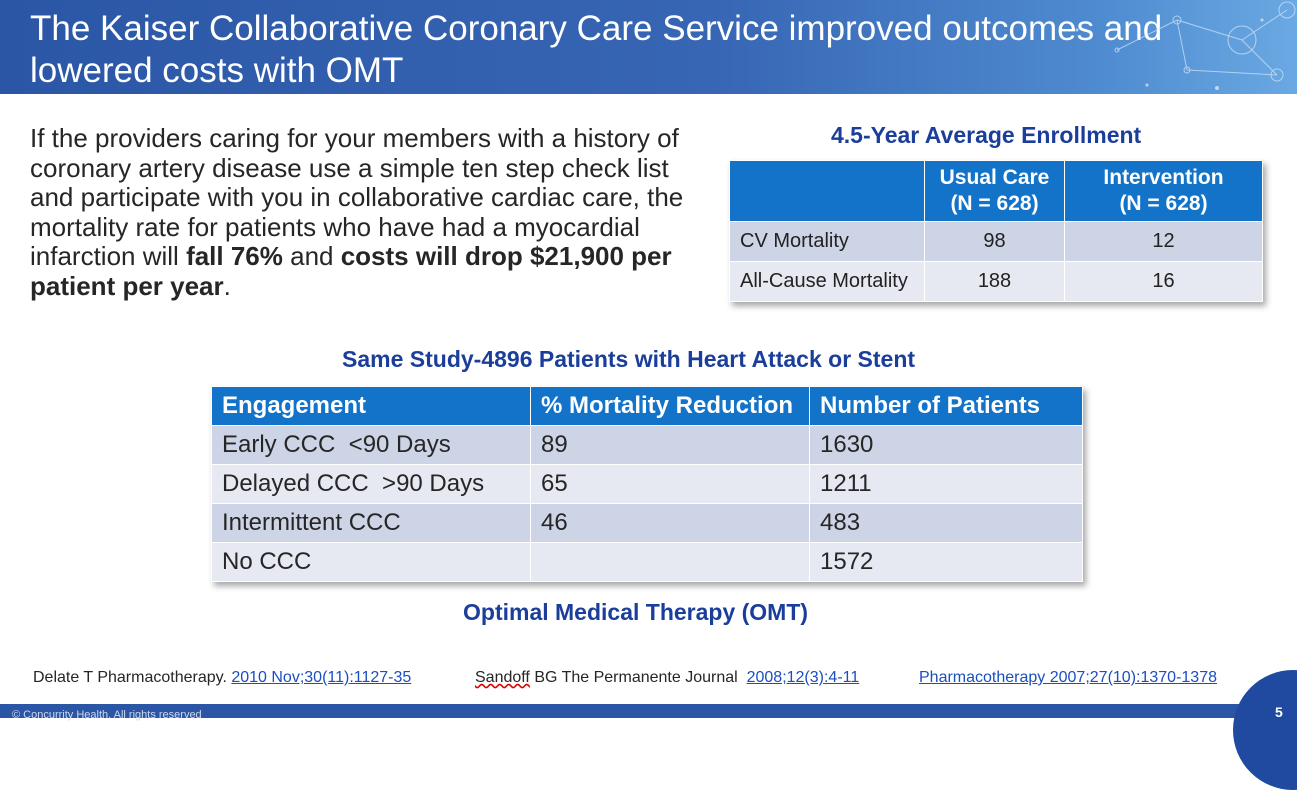  What do you see at coordinates (1163, 177) in the screenshot?
I see `intervention-label: Intervention` at bounding box center [1163, 177].